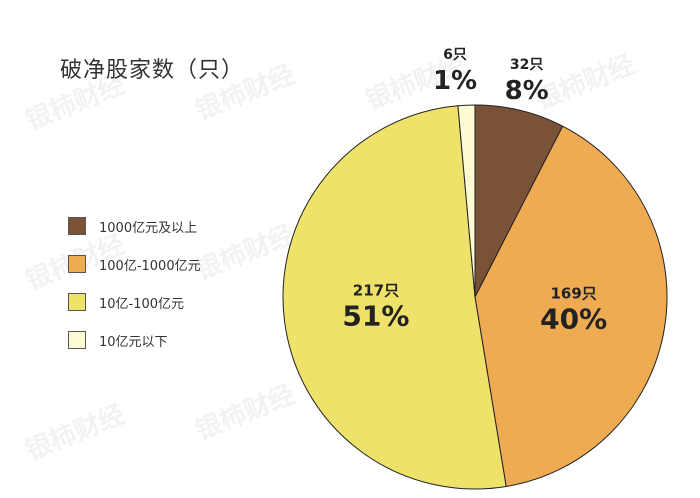 The image size is (700, 498). What do you see at coordinates (526, 65) in the screenshot?
I see `slice-count-label-1: 32只` at bounding box center [526, 65].